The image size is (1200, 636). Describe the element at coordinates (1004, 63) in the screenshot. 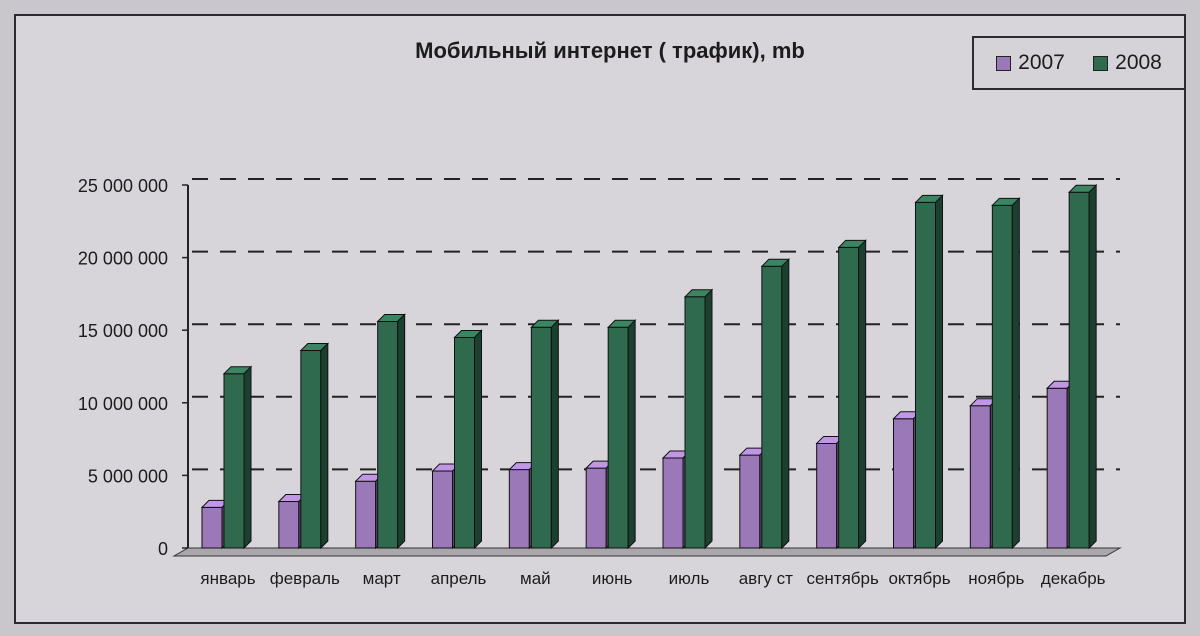

I see `legend-swatch-2007` at that location.